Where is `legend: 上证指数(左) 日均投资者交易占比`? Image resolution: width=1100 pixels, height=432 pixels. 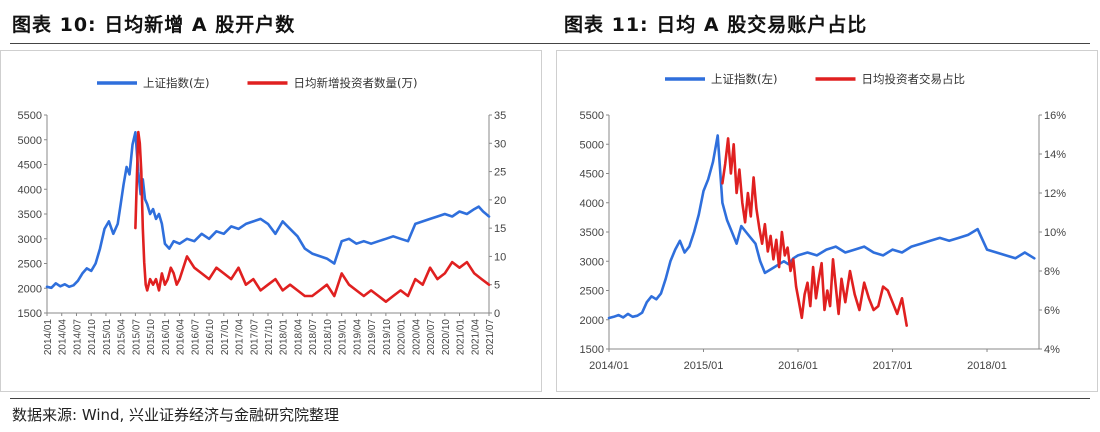 legend: 上证指数(左) 日均投资者交易占比 is located at coordinates (815, 79).